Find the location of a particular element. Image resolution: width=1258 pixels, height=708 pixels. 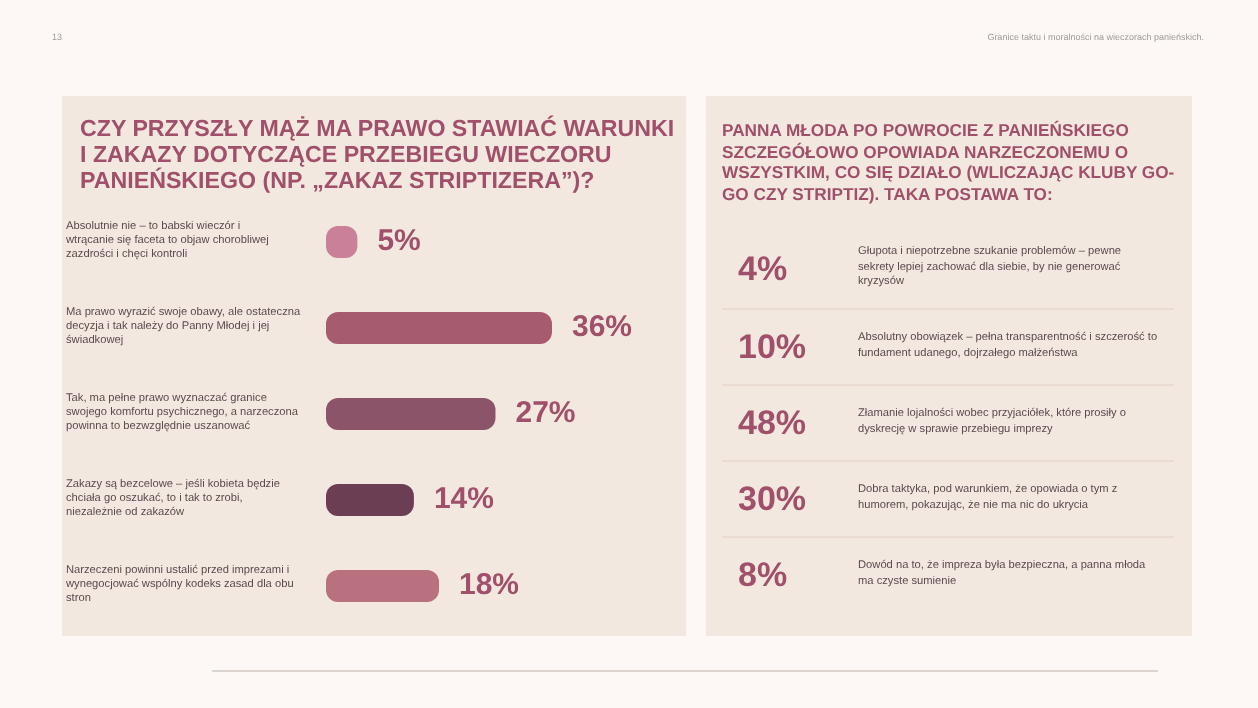

data-label: 48% is located at coordinates (772, 423).